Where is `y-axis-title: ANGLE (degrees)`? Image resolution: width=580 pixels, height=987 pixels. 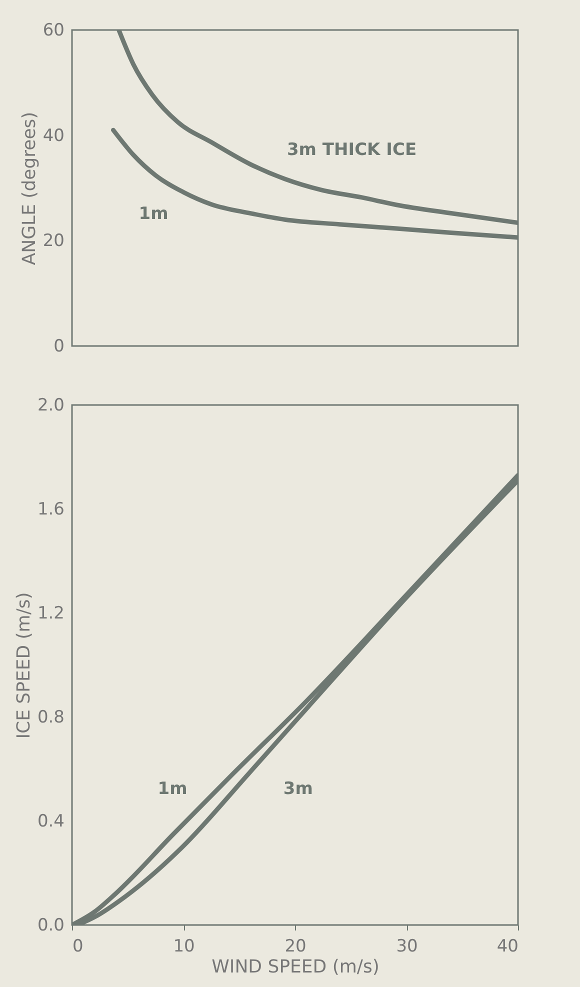 y-axis-title: ANGLE (degrees) is located at coordinates (29, 189).